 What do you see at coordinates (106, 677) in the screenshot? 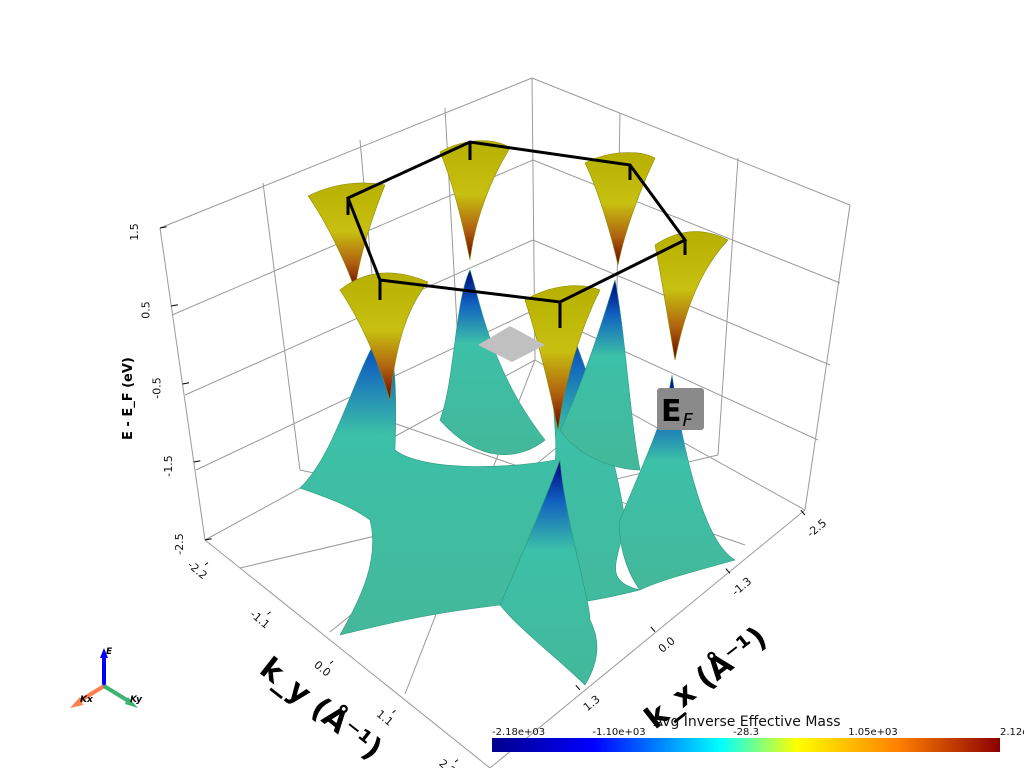
I see `orientation-axes-widget: E Kx Ky` at bounding box center [106, 677].